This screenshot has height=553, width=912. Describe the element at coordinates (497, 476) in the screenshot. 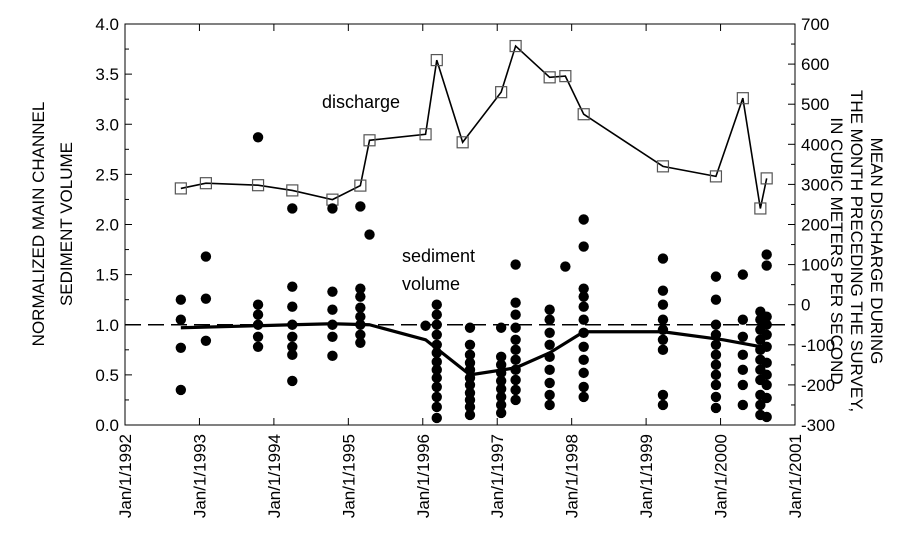

I see `x-axis-tick-label: Jan/1/1997` at that location.